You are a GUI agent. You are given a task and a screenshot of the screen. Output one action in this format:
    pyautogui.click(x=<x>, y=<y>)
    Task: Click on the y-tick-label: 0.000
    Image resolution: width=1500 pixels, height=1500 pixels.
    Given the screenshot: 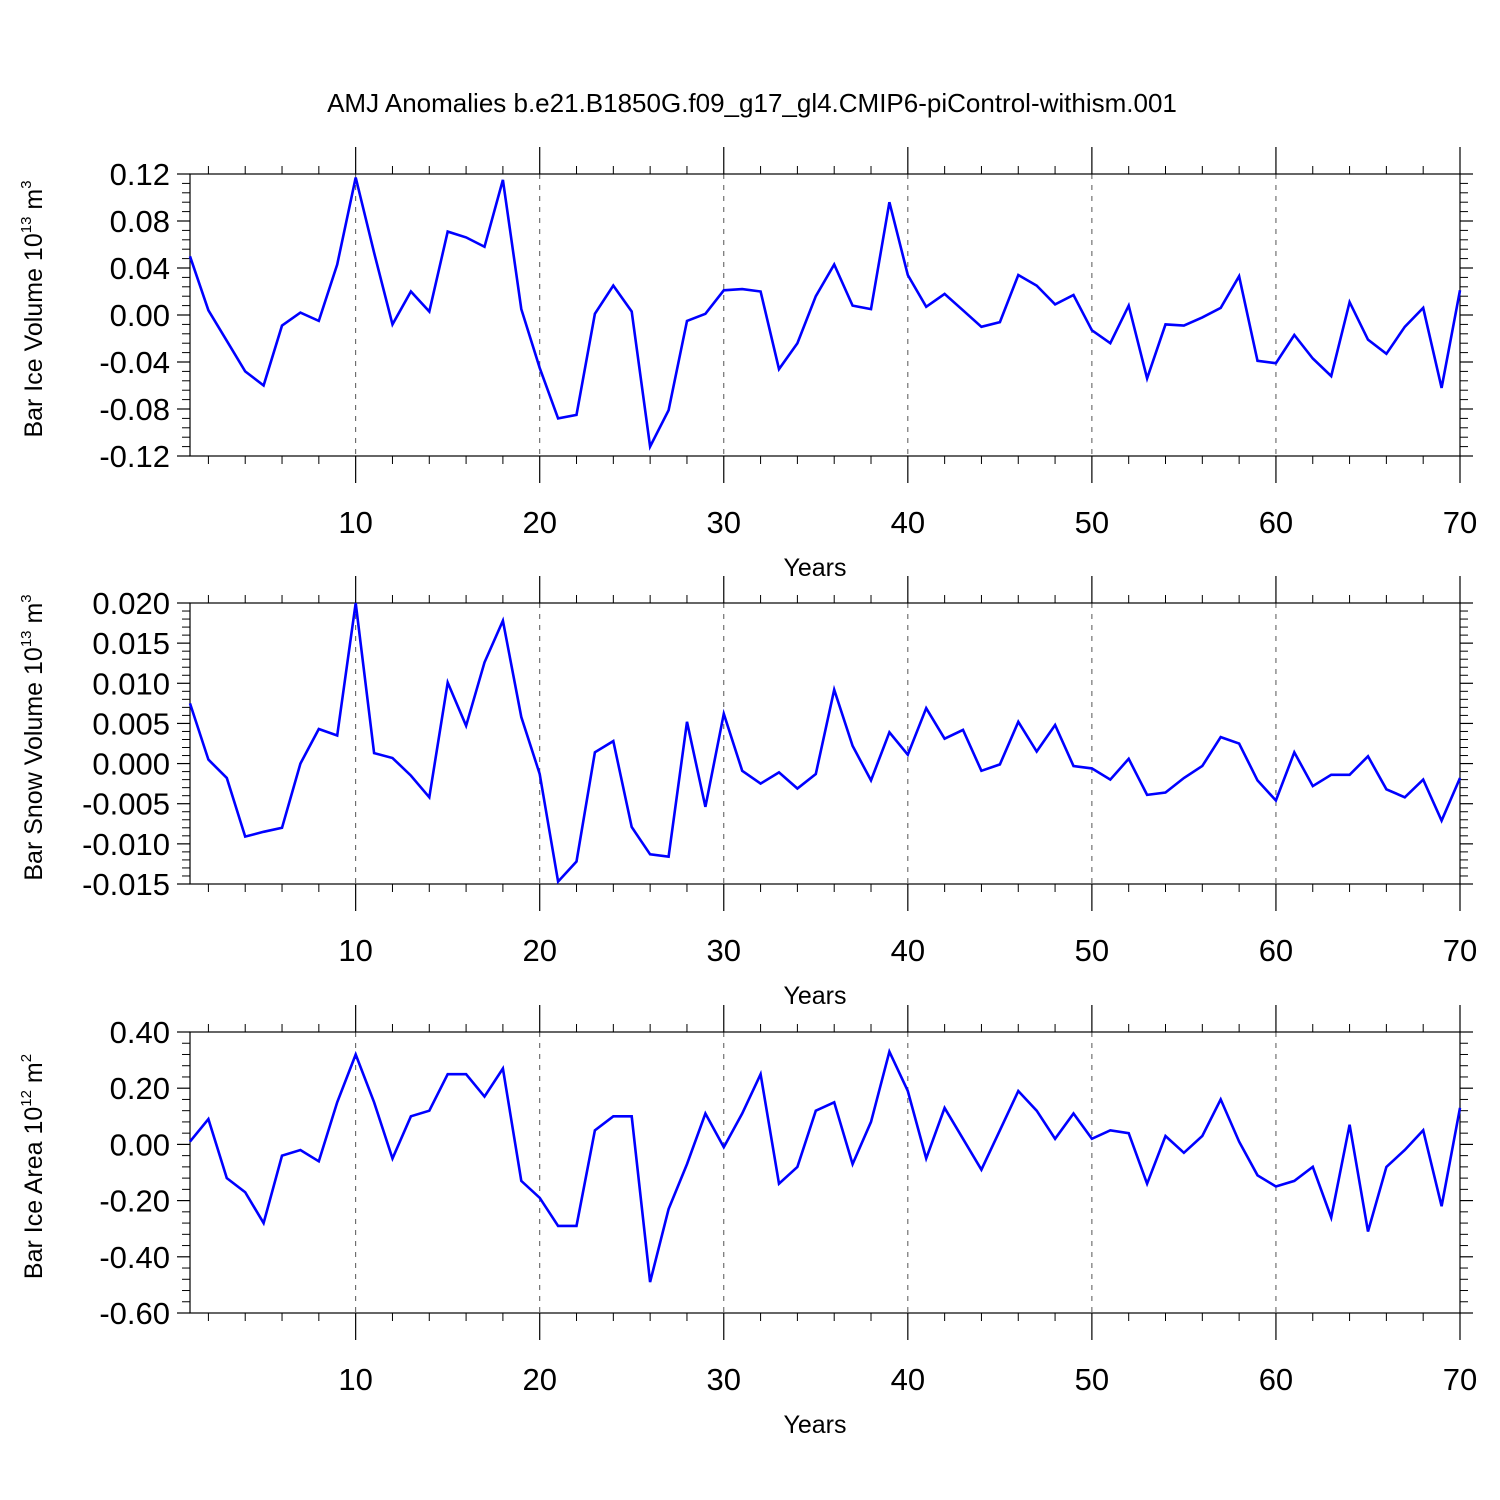 What is the action you would take?
    pyautogui.click(x=131, y=764)
    